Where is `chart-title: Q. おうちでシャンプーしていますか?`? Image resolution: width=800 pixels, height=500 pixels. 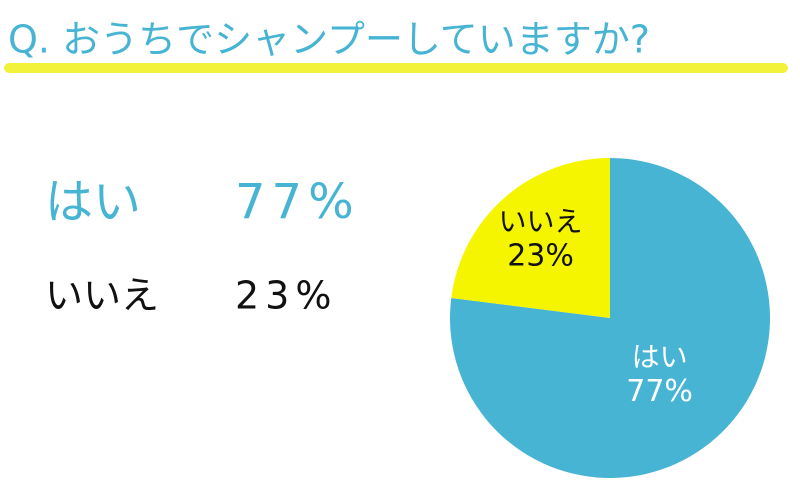 chart-title: Q. おうちでシャンプーしていますか? is located at coordinates (329, 40).